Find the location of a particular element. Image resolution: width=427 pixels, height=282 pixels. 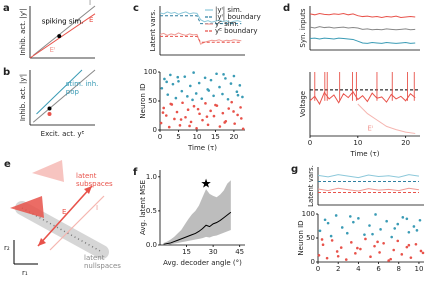

y-tick-label: 1.0 is located at coordinates (151, 177).